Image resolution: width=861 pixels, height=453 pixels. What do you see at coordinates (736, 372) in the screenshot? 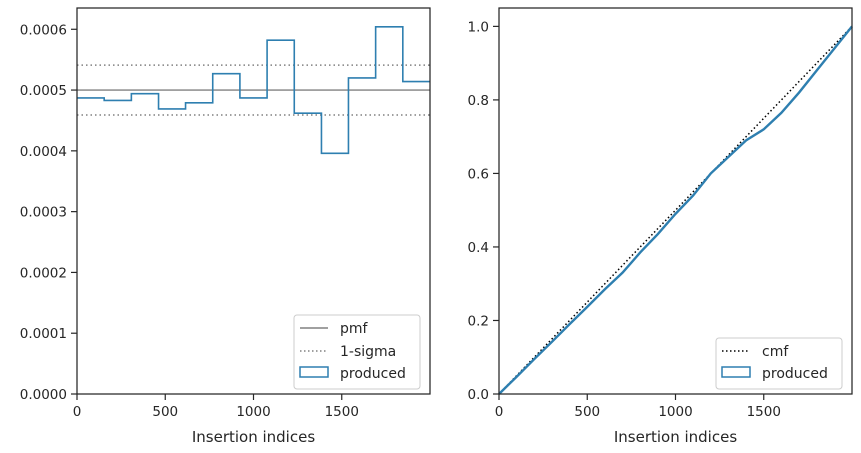
I see `legend-swatch-produced-cmf` at bounding box center [736, 372].